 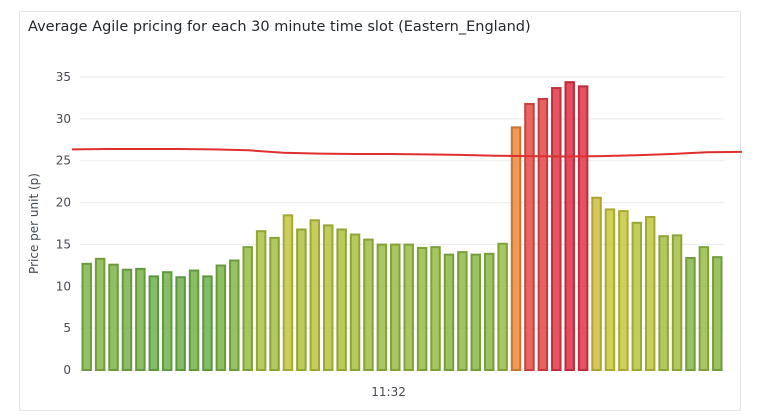 I want to click on y-tick-label: 30, so click(x=63, y=119).